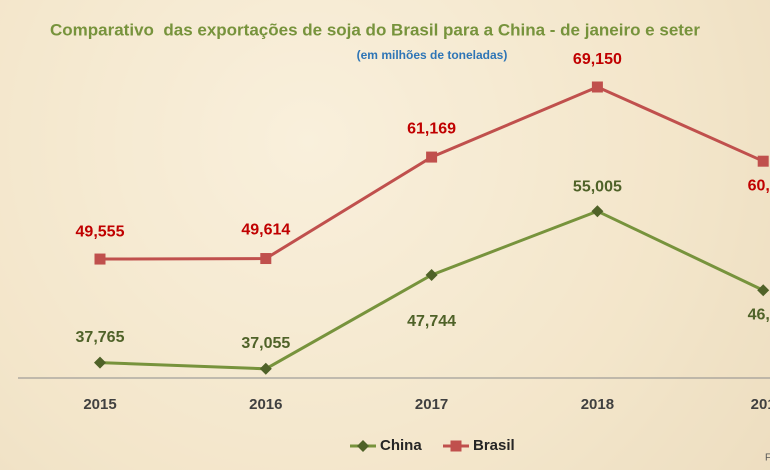 The width and height of the screenshot is (770, 470). I want to click on data-label: 47,744, so click(431, 321).